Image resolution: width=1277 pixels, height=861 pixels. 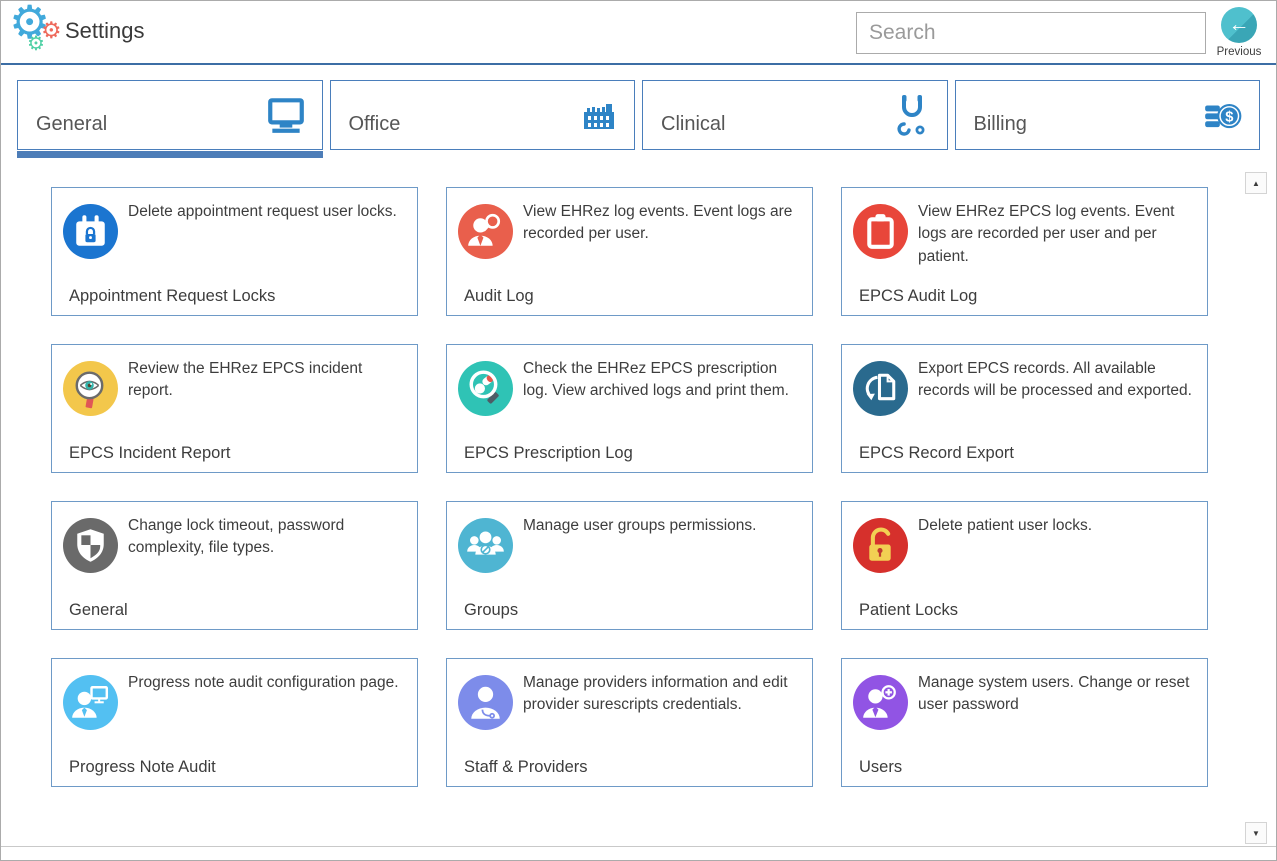 I want to click on billing-coins-icon: $, so click(x=1223, y=115).